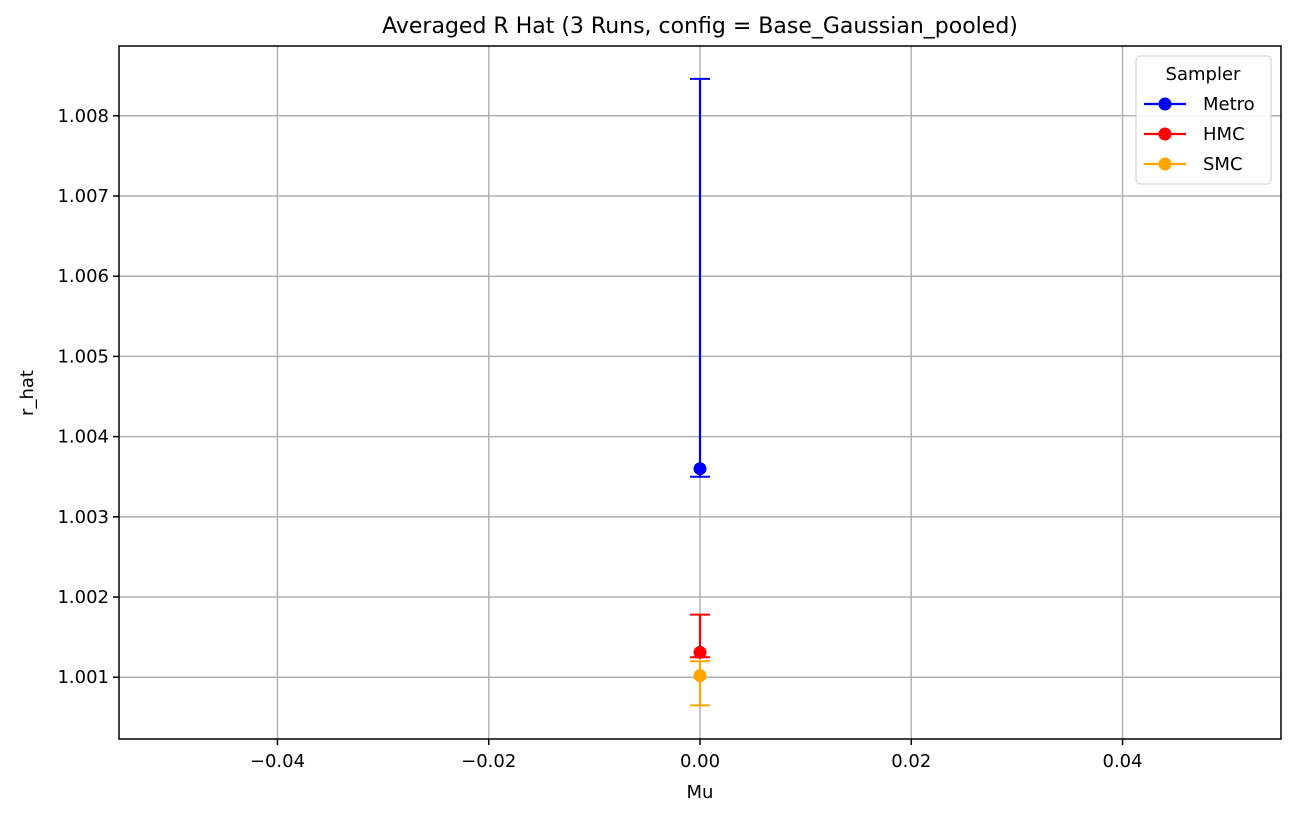  What do you see at coordinates (277, 761) in the screenshot?
I see `x-tick-label: −0.04` at bounding box center [277, 761].